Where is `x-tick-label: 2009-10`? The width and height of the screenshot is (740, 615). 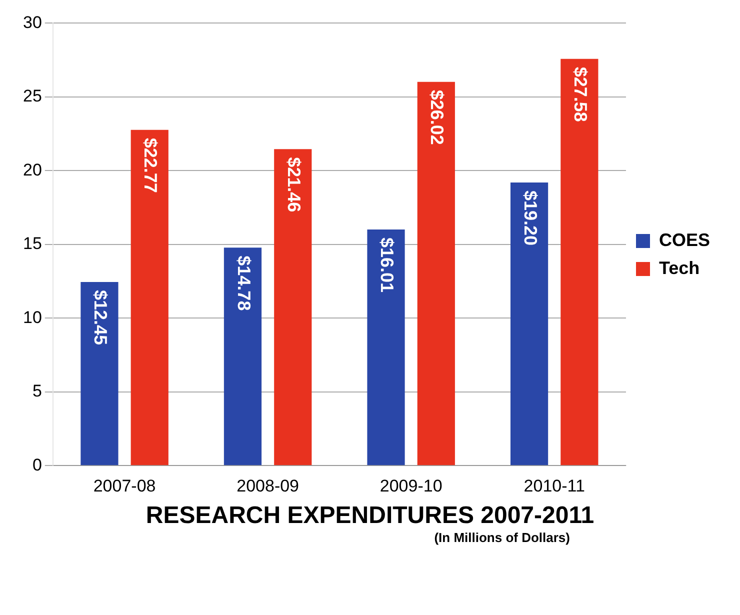 x-tick-label: 2009-10 is located at coordinates (411, 486).